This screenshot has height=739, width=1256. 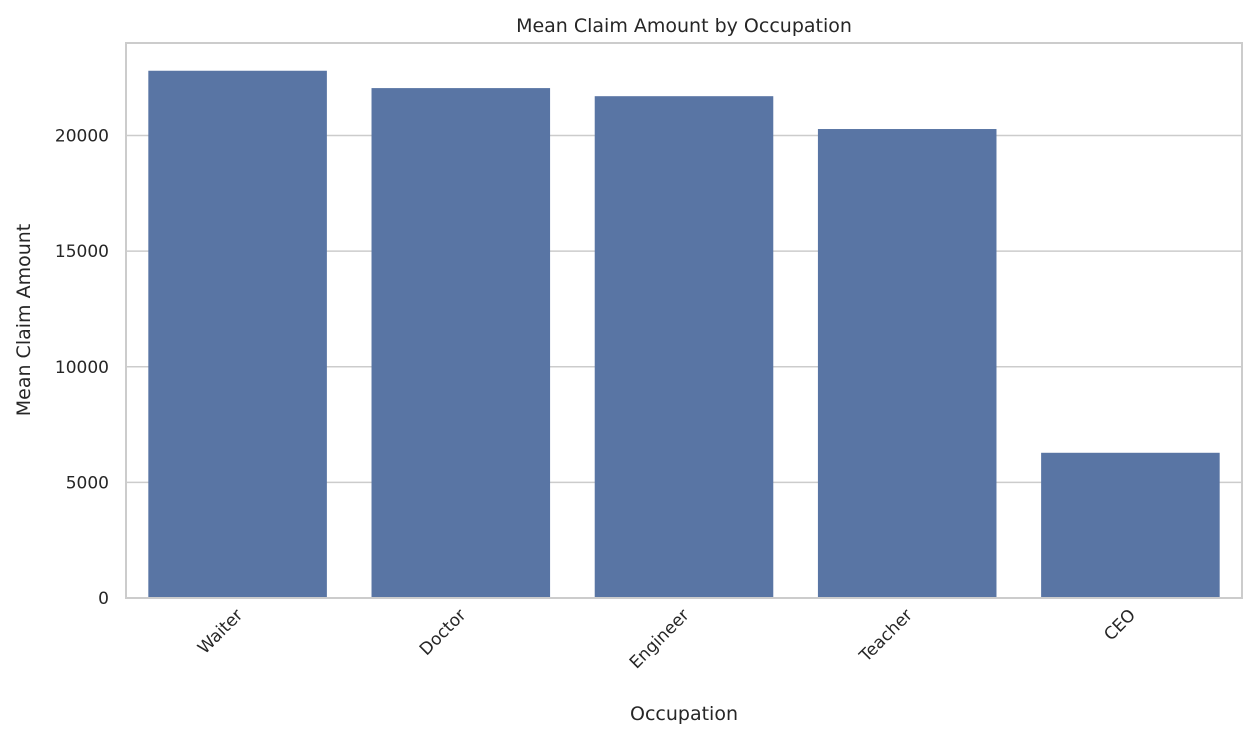 I want to click on x-tick-label-engineer: Engineer, so click(x=660, y=639).